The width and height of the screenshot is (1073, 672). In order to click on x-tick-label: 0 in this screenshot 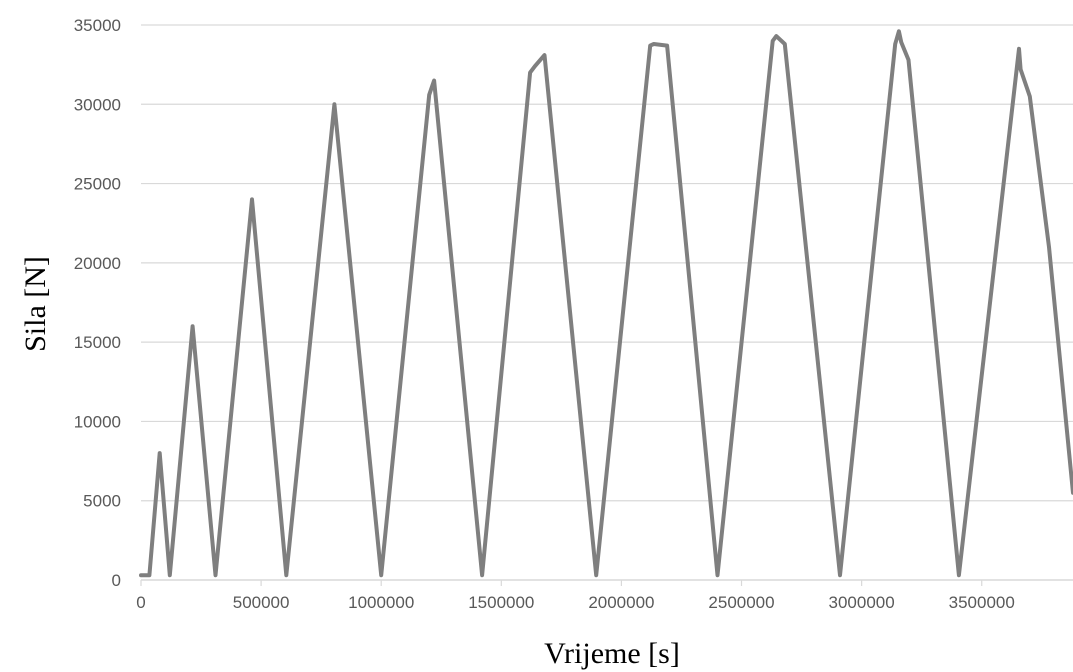, I will do `click(140, 602)`.